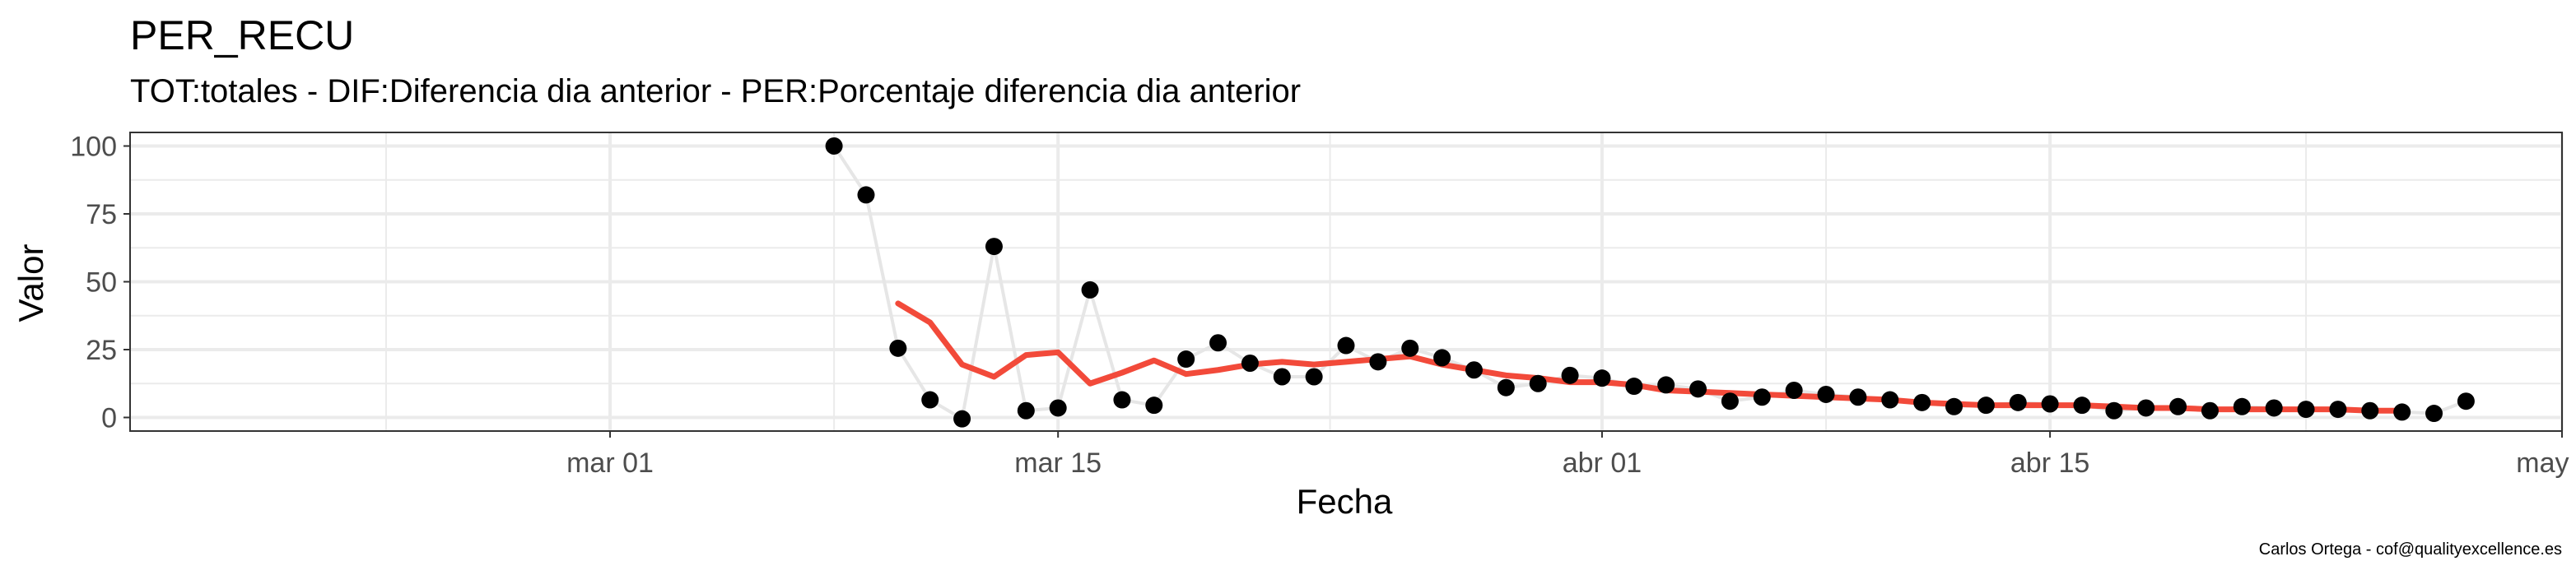 This screenshot has width=2576, height=575. I want to click on y-tick-label: 25, so click(101, 350).